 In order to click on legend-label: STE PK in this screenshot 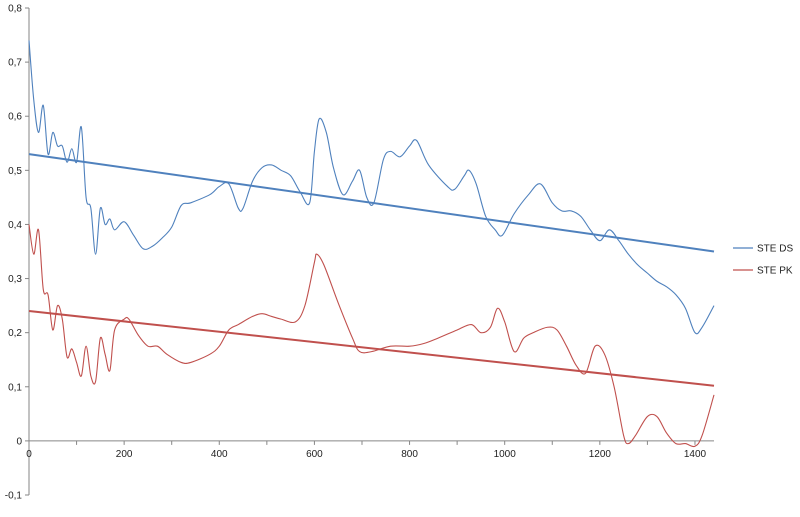, I will do `click(775, 271)`.